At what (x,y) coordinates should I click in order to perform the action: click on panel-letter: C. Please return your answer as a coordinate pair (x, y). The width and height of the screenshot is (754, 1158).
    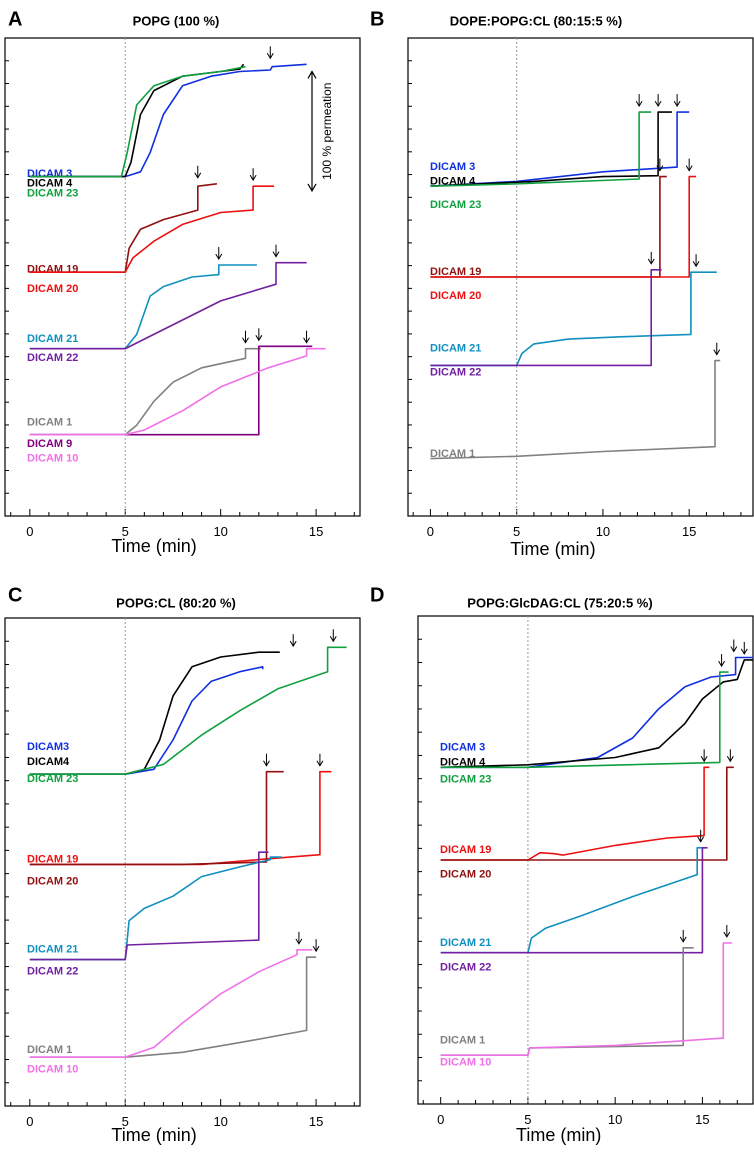
    Looking at the image, I should click on (15, 595).